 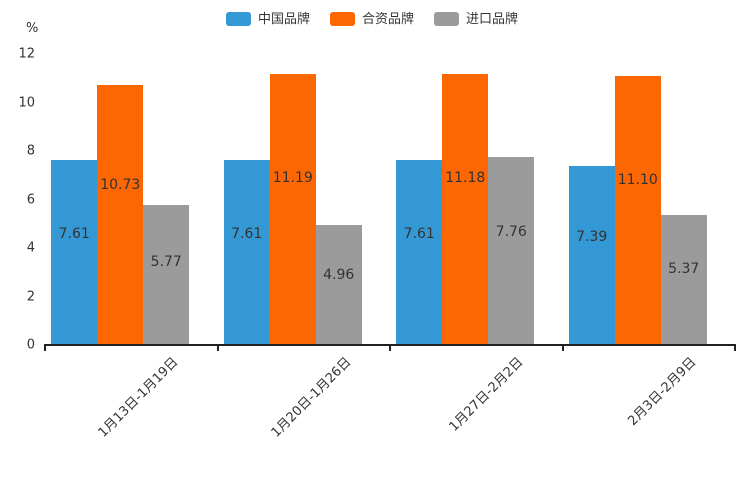 I want to click on legend-item-0: 中国品牌, so click(x=267, y=19).